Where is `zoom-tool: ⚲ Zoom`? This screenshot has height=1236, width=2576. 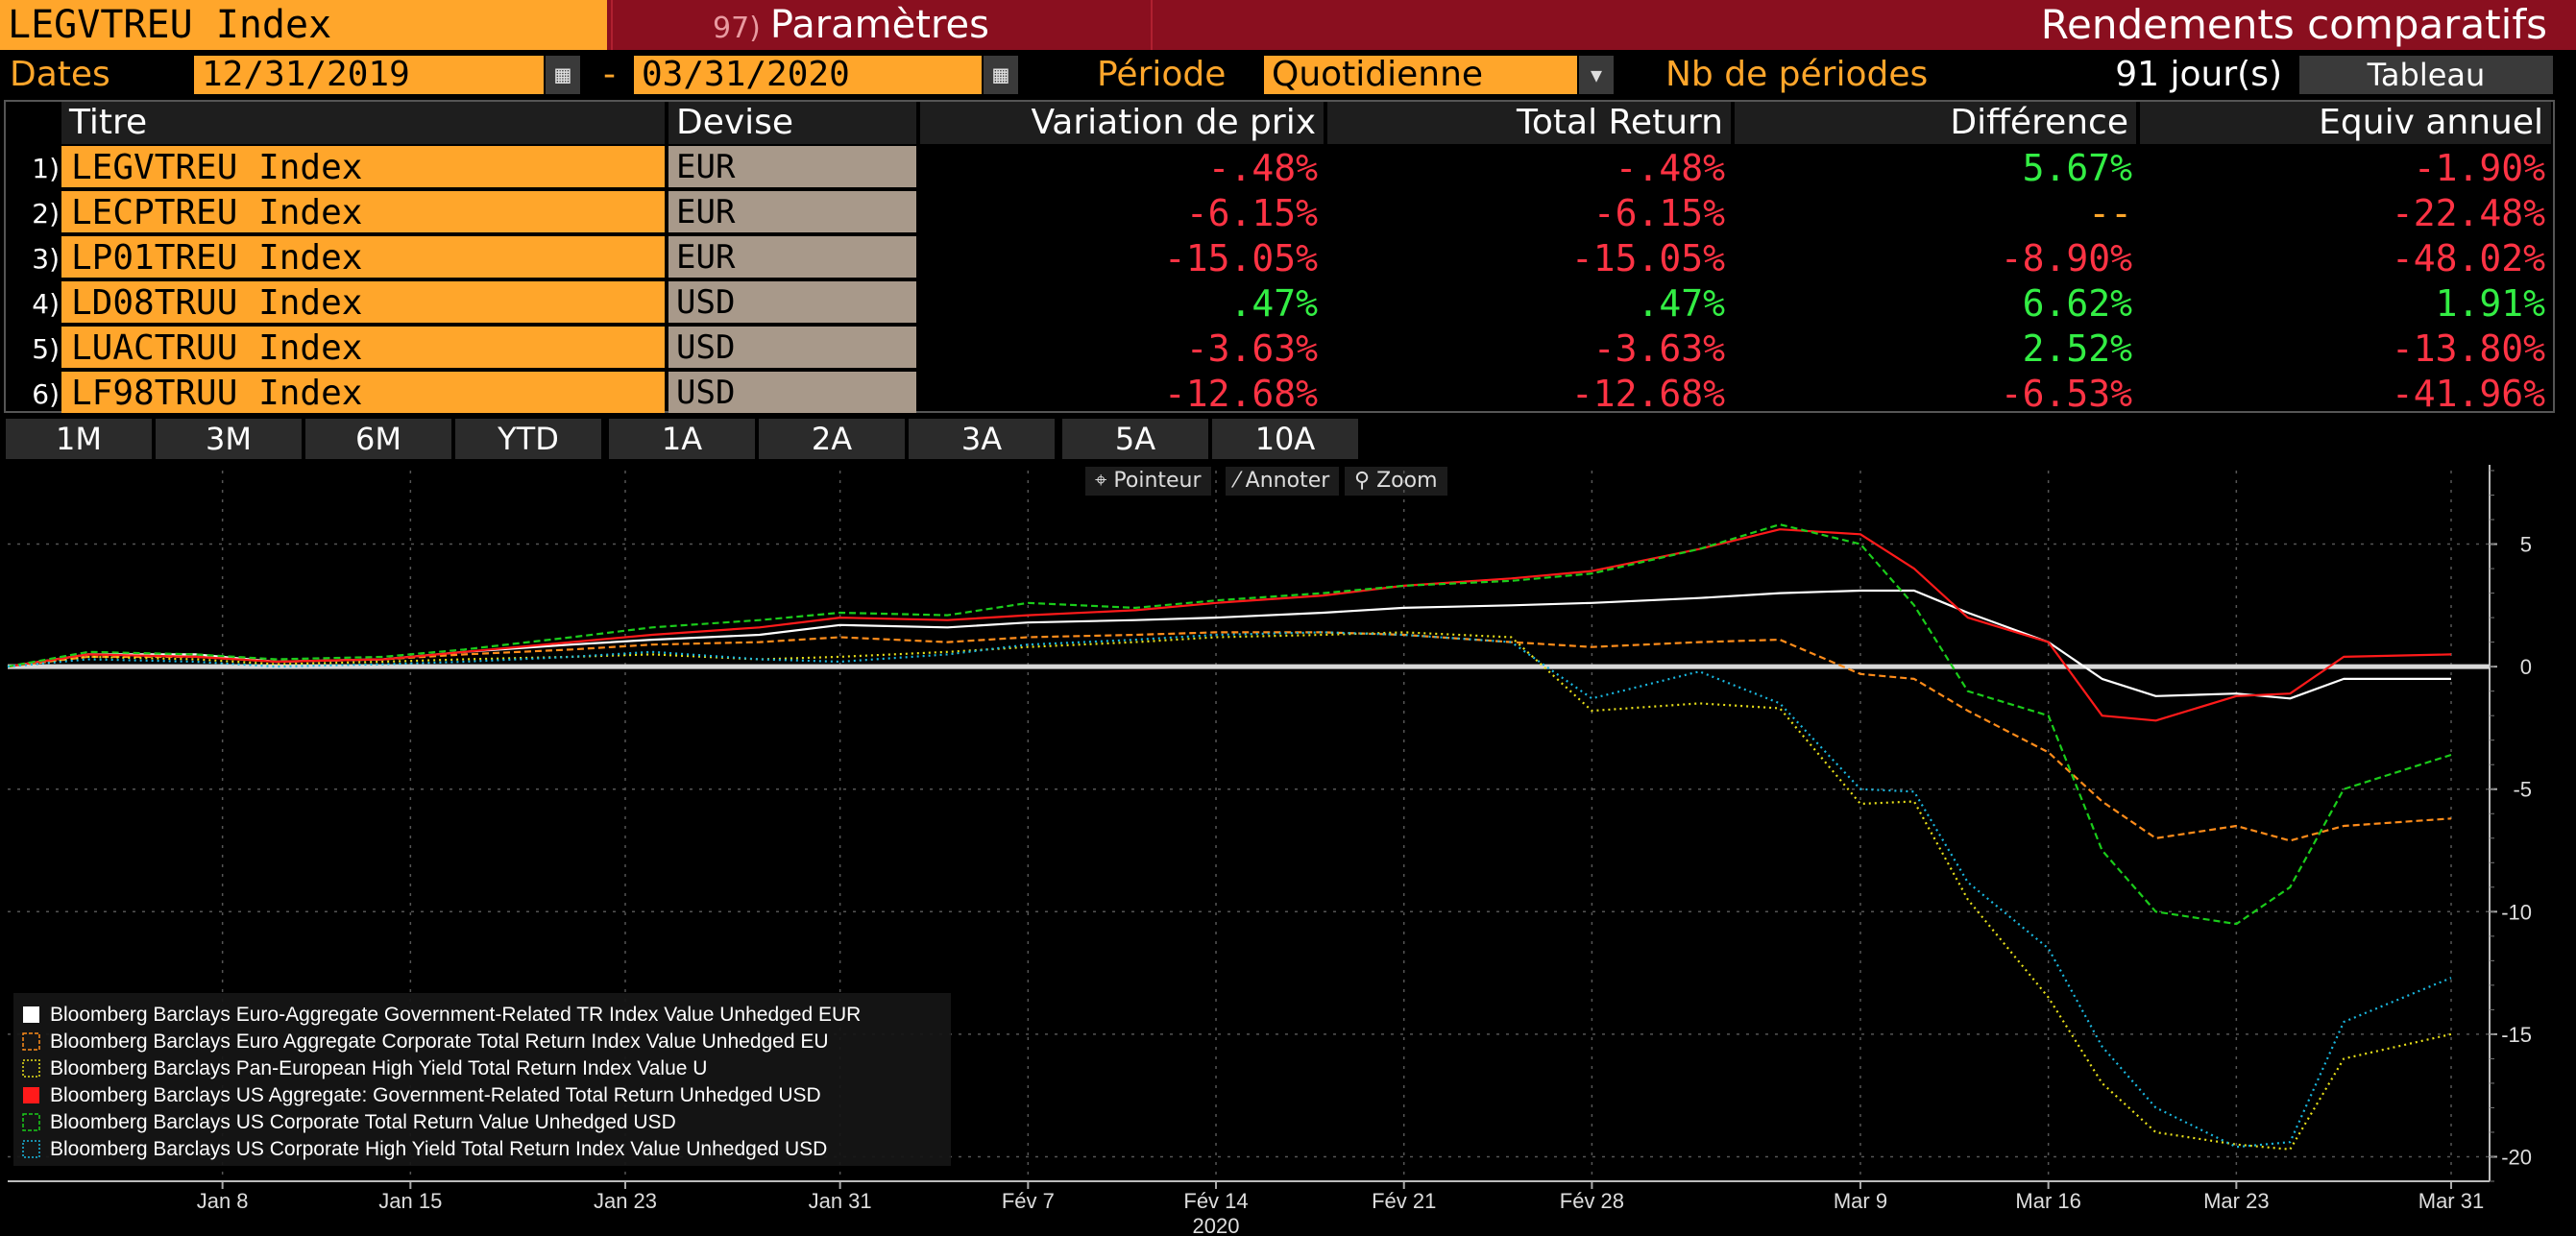
zoom-tool: ⚲ Zoom is located at coordinates (1396, 482).